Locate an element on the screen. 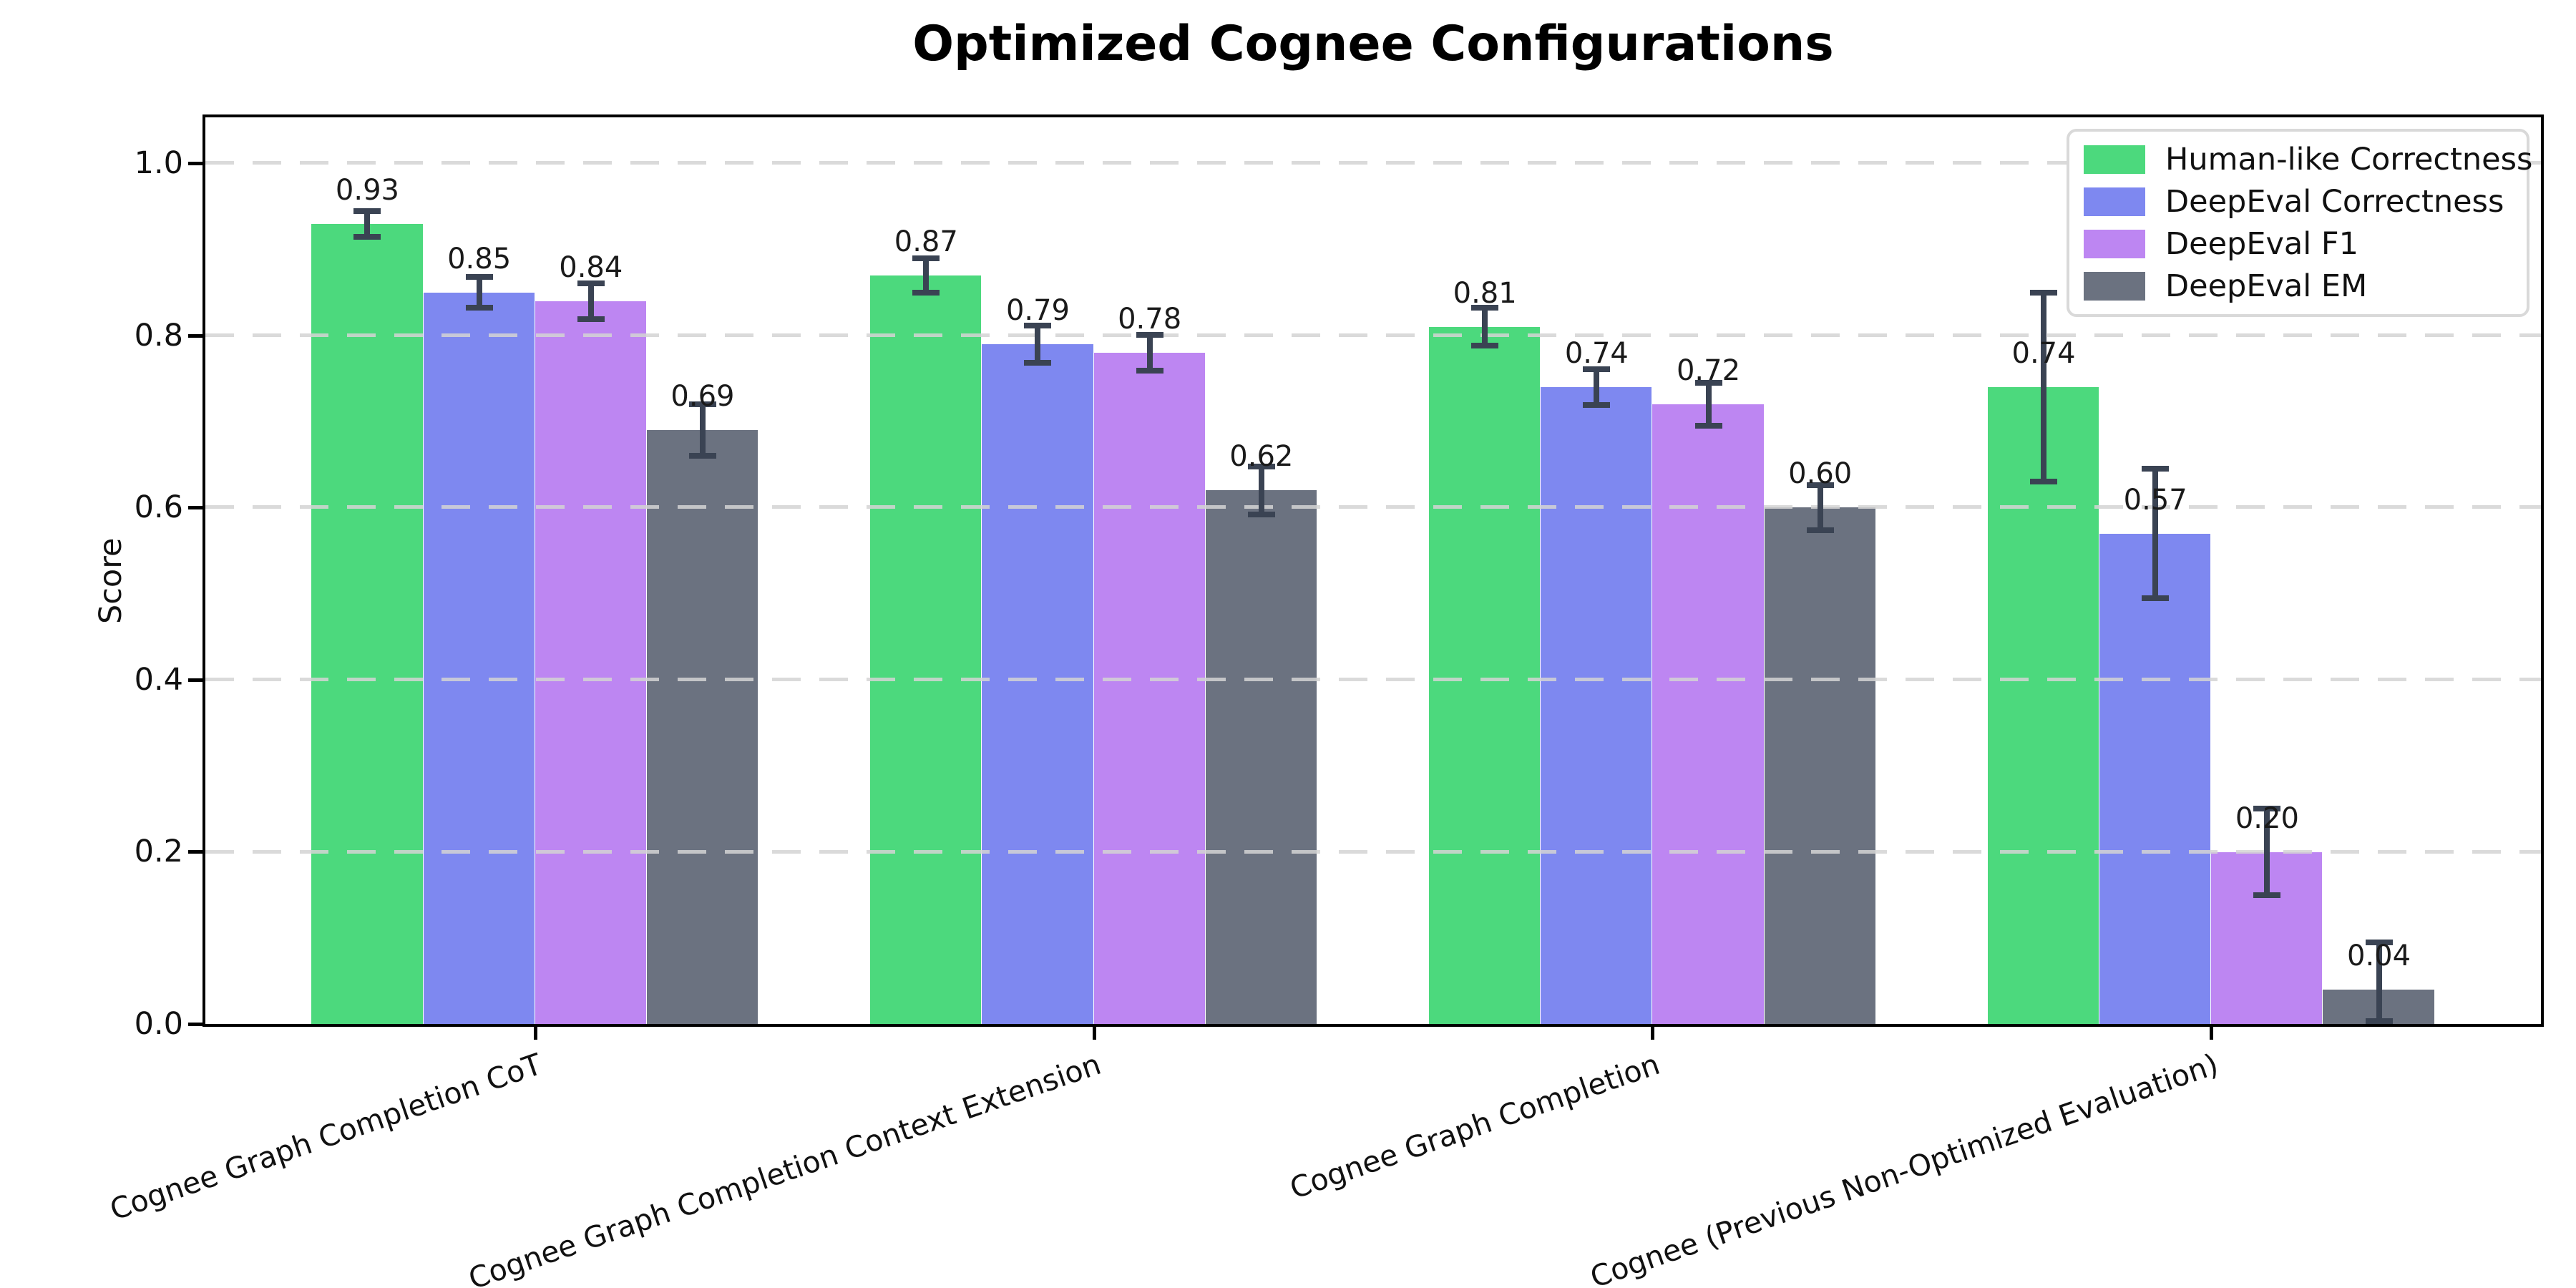  bar-deepeval-em is located at coordinates (1261, 757).